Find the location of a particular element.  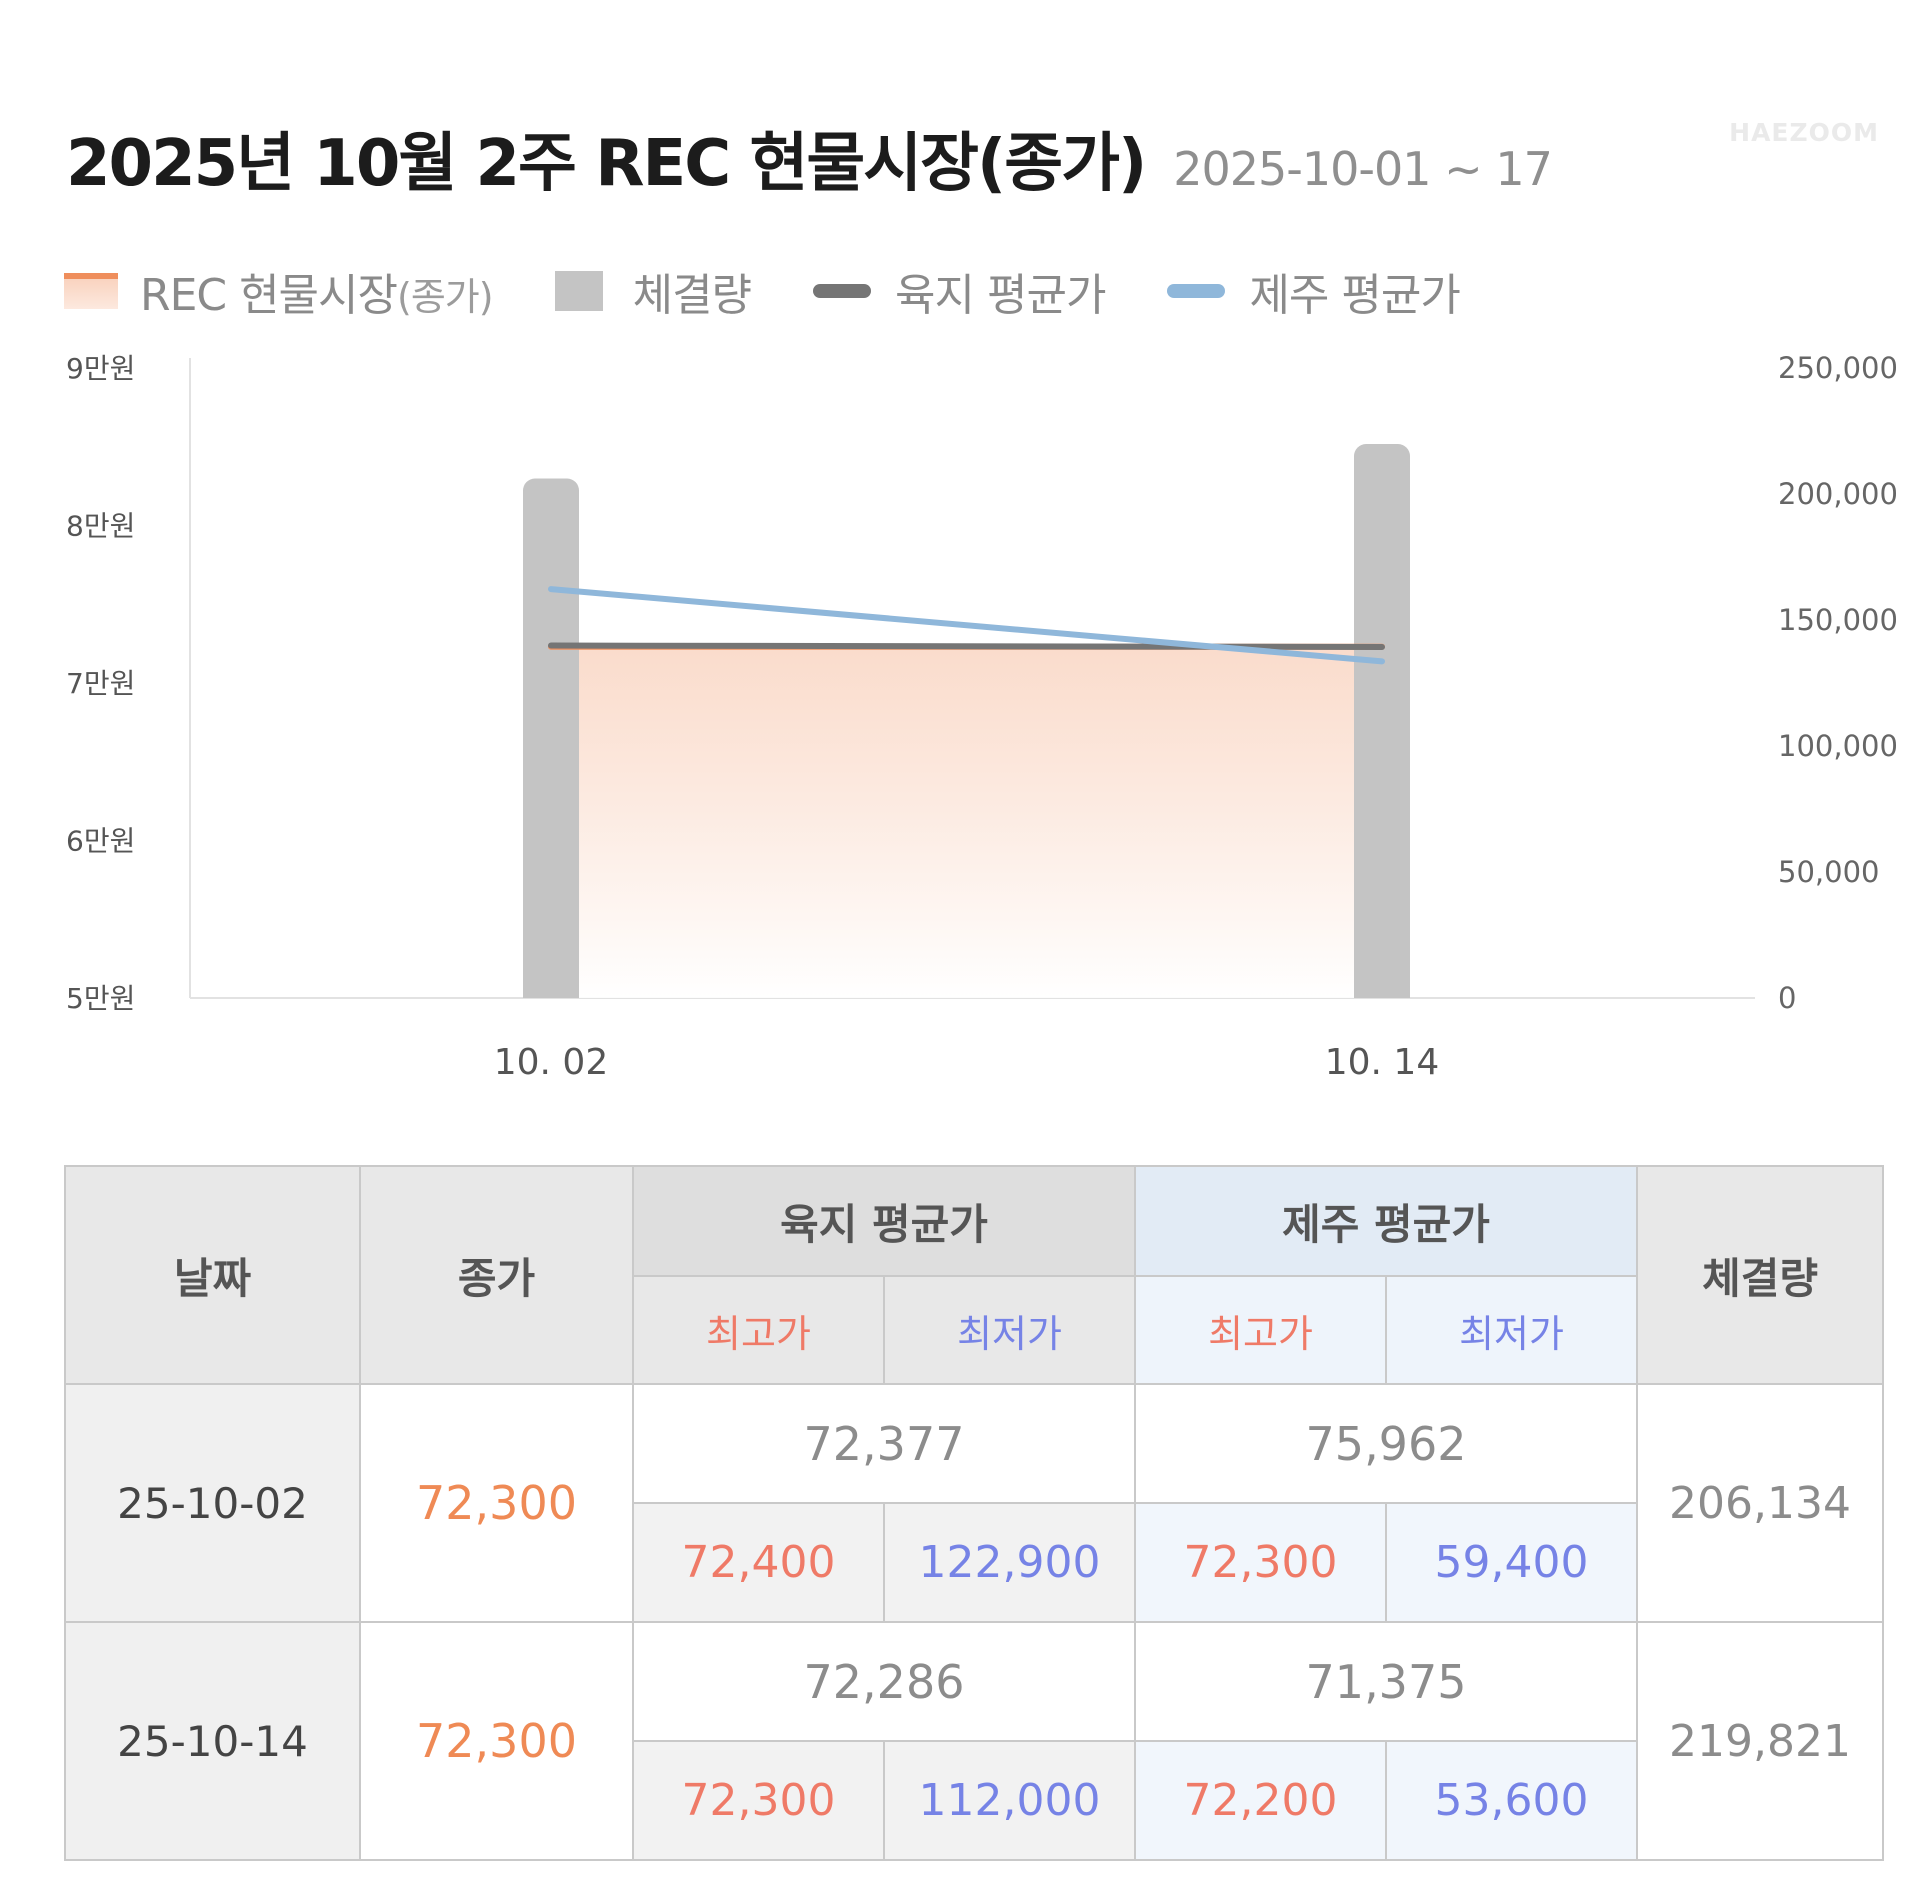

header-date: 날짜 is located at coordinates (212, 1275).